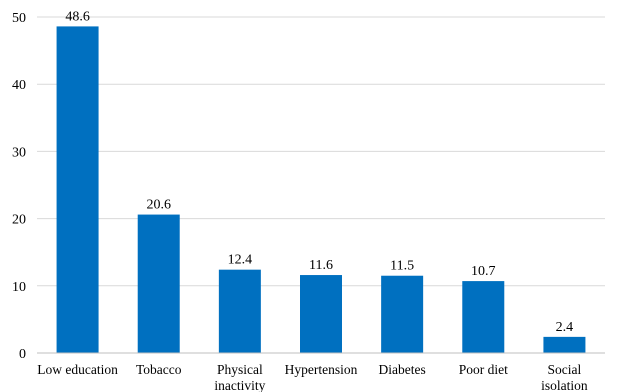 The image size is (619, 392). I want to click on x-category-label: Social, so click(565, 369).